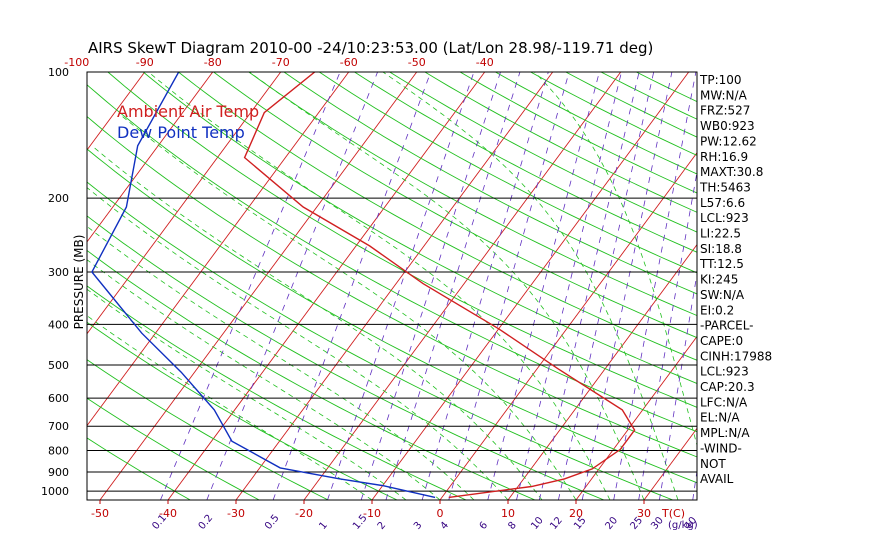  I want to click on index-item: -WIND-, so click(721, 448).